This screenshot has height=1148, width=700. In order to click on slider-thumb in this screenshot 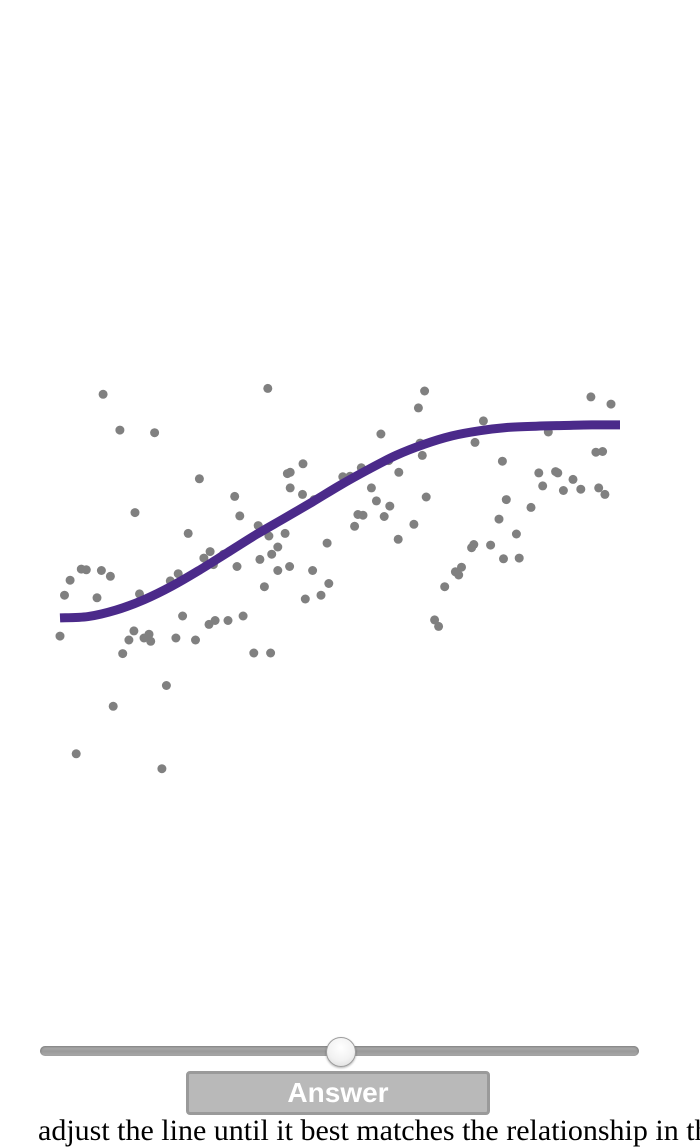, I will do `click(340, 1052)`.